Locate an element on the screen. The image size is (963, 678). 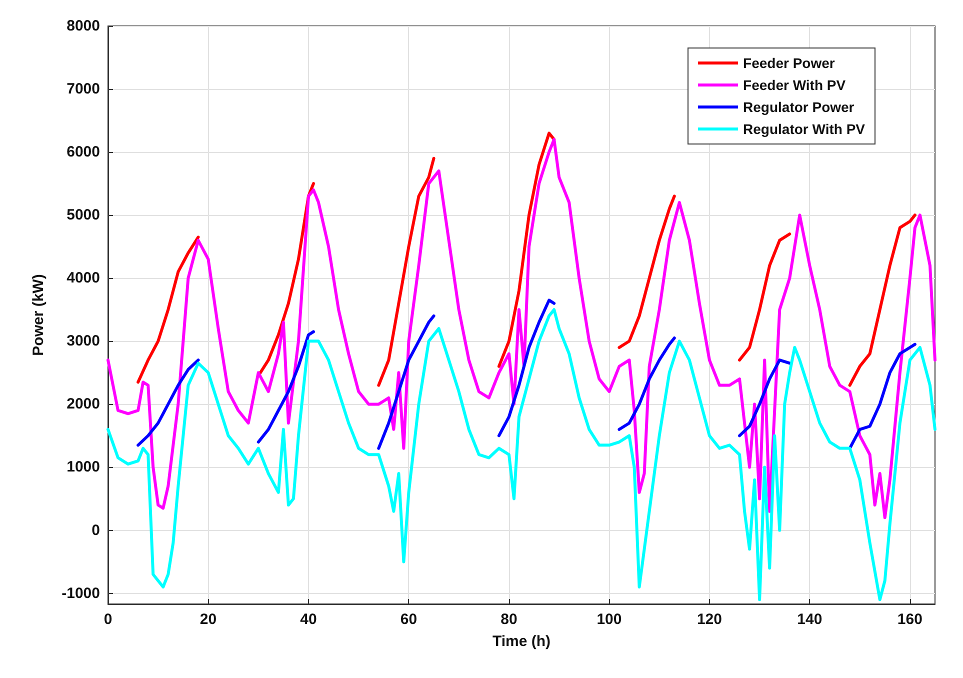
x-tick-label: 140 is located at coordinates (809, 619).